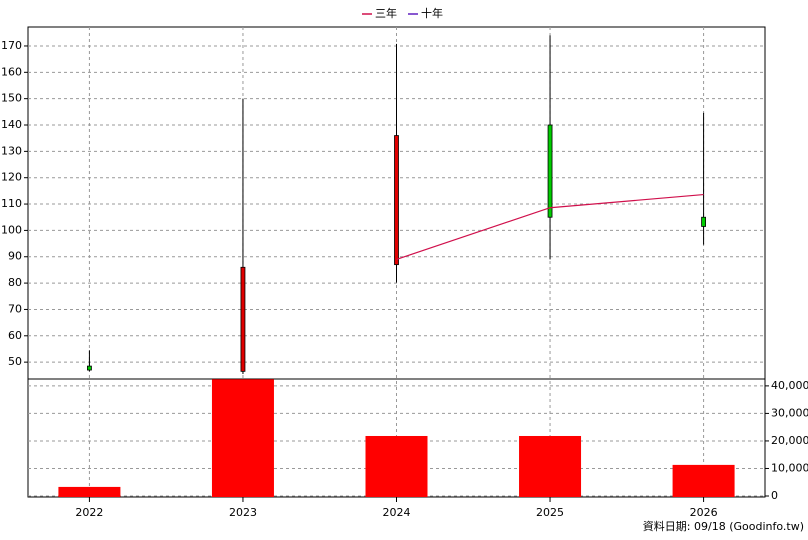 The height and width of the screenshot is (540, 808). I want to click on x-tick-label: 2022, so click(89, 512).